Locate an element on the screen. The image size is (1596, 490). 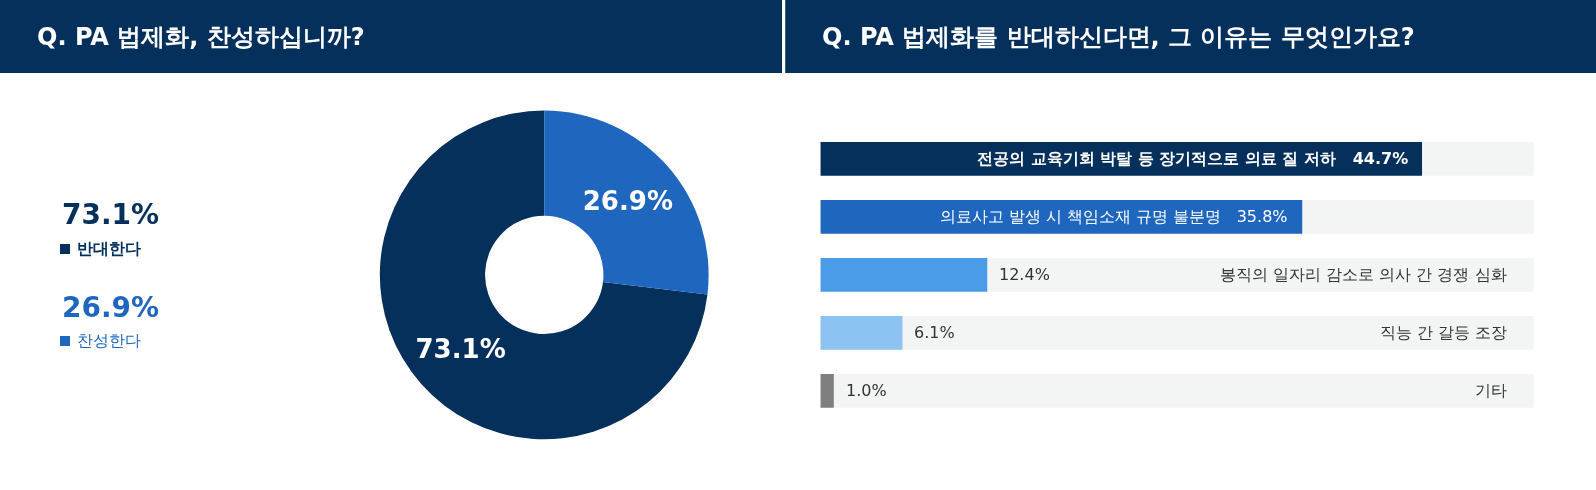
legend-label: 반대한다 is located at coordinates (109, 248).